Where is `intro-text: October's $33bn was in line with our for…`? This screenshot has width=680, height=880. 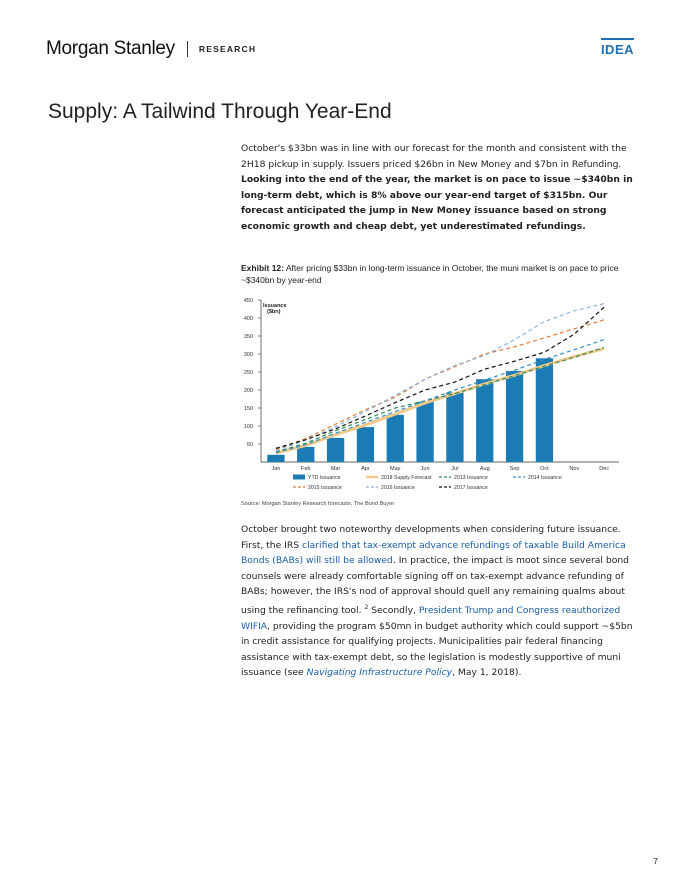 intro-text: October's $33bn was in line with our for… is located at coordinates (434, 156).